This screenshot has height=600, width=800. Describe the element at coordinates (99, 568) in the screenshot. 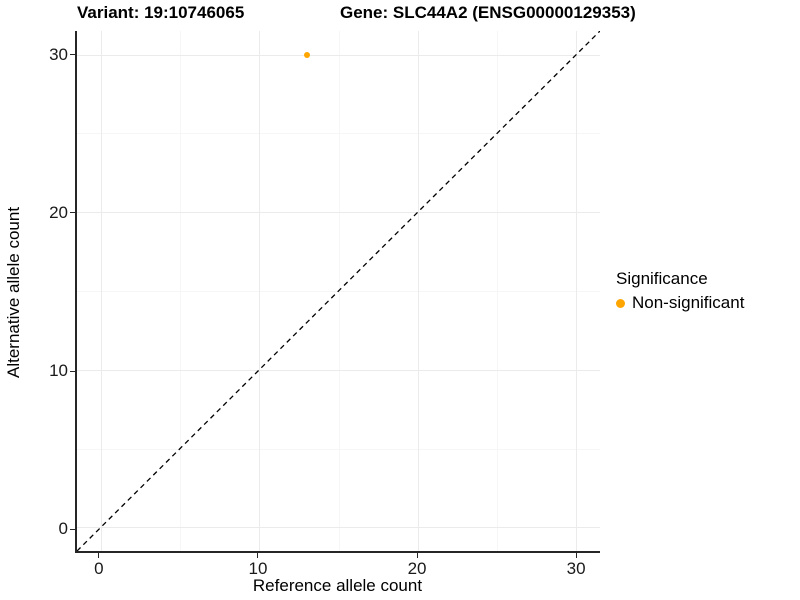

I see `x-tick-label: 0` at that location.